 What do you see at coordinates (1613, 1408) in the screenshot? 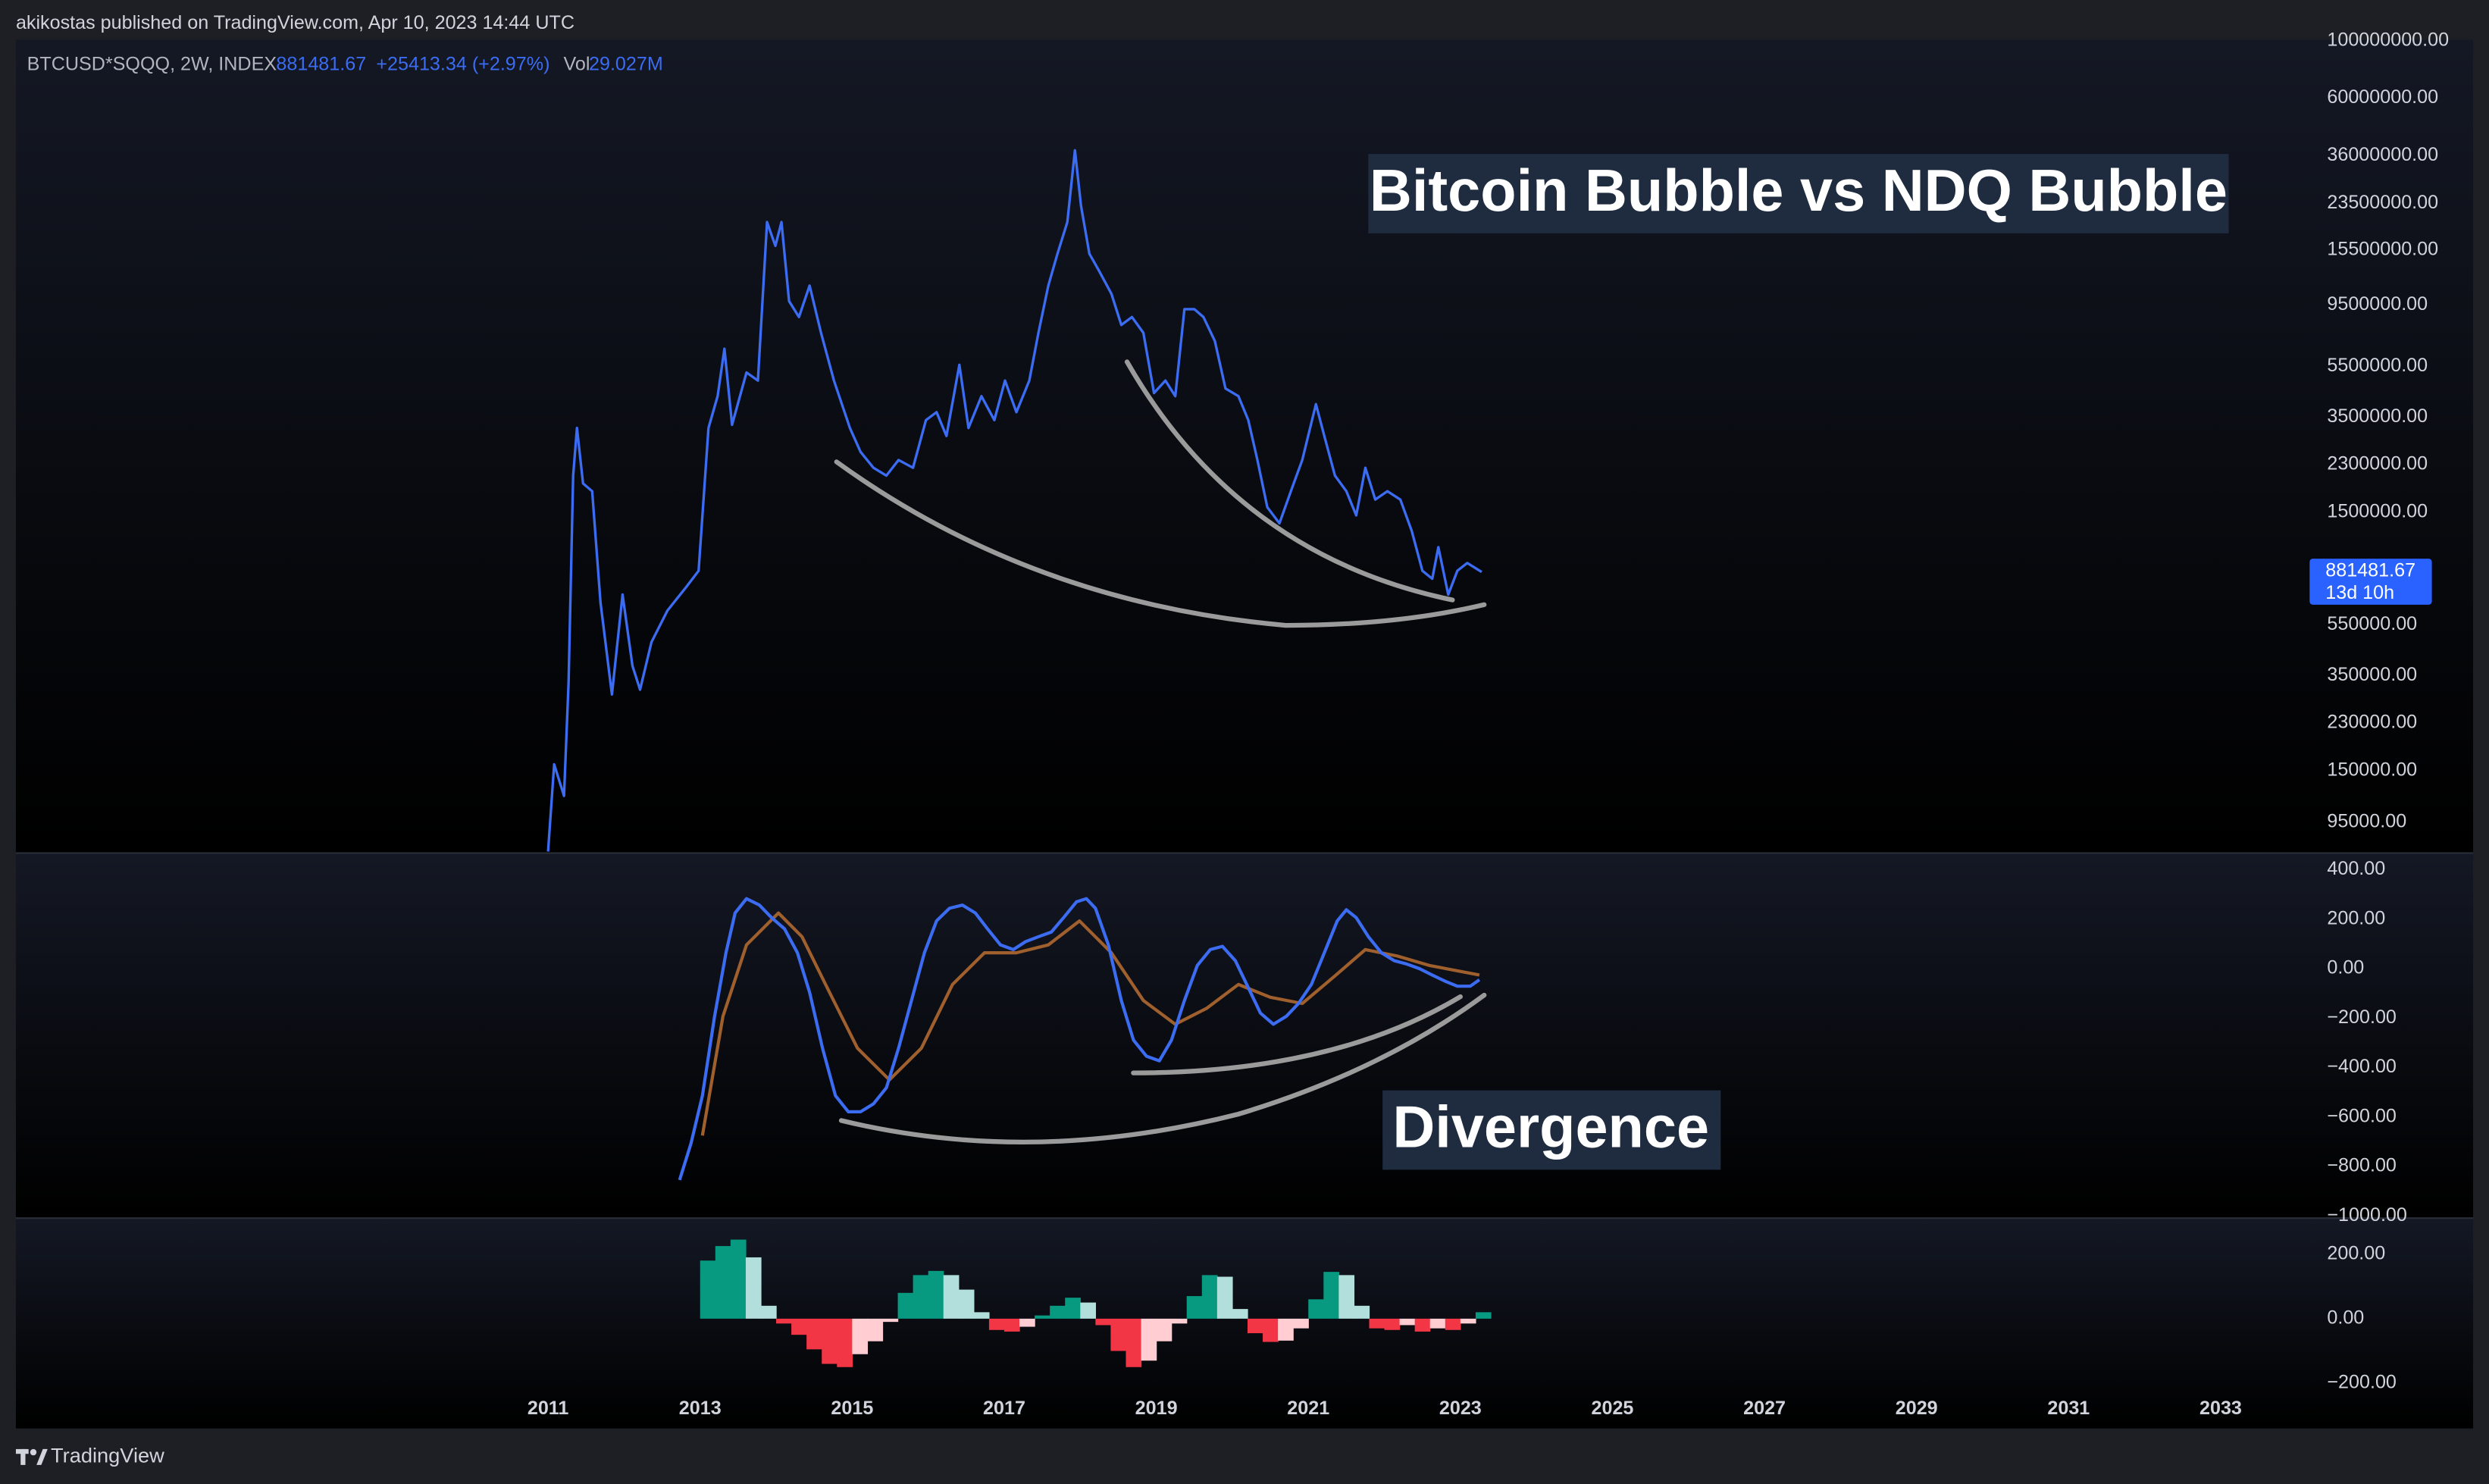
I see `x-tick-label: 2025` at bounding box center [1613, 1408].